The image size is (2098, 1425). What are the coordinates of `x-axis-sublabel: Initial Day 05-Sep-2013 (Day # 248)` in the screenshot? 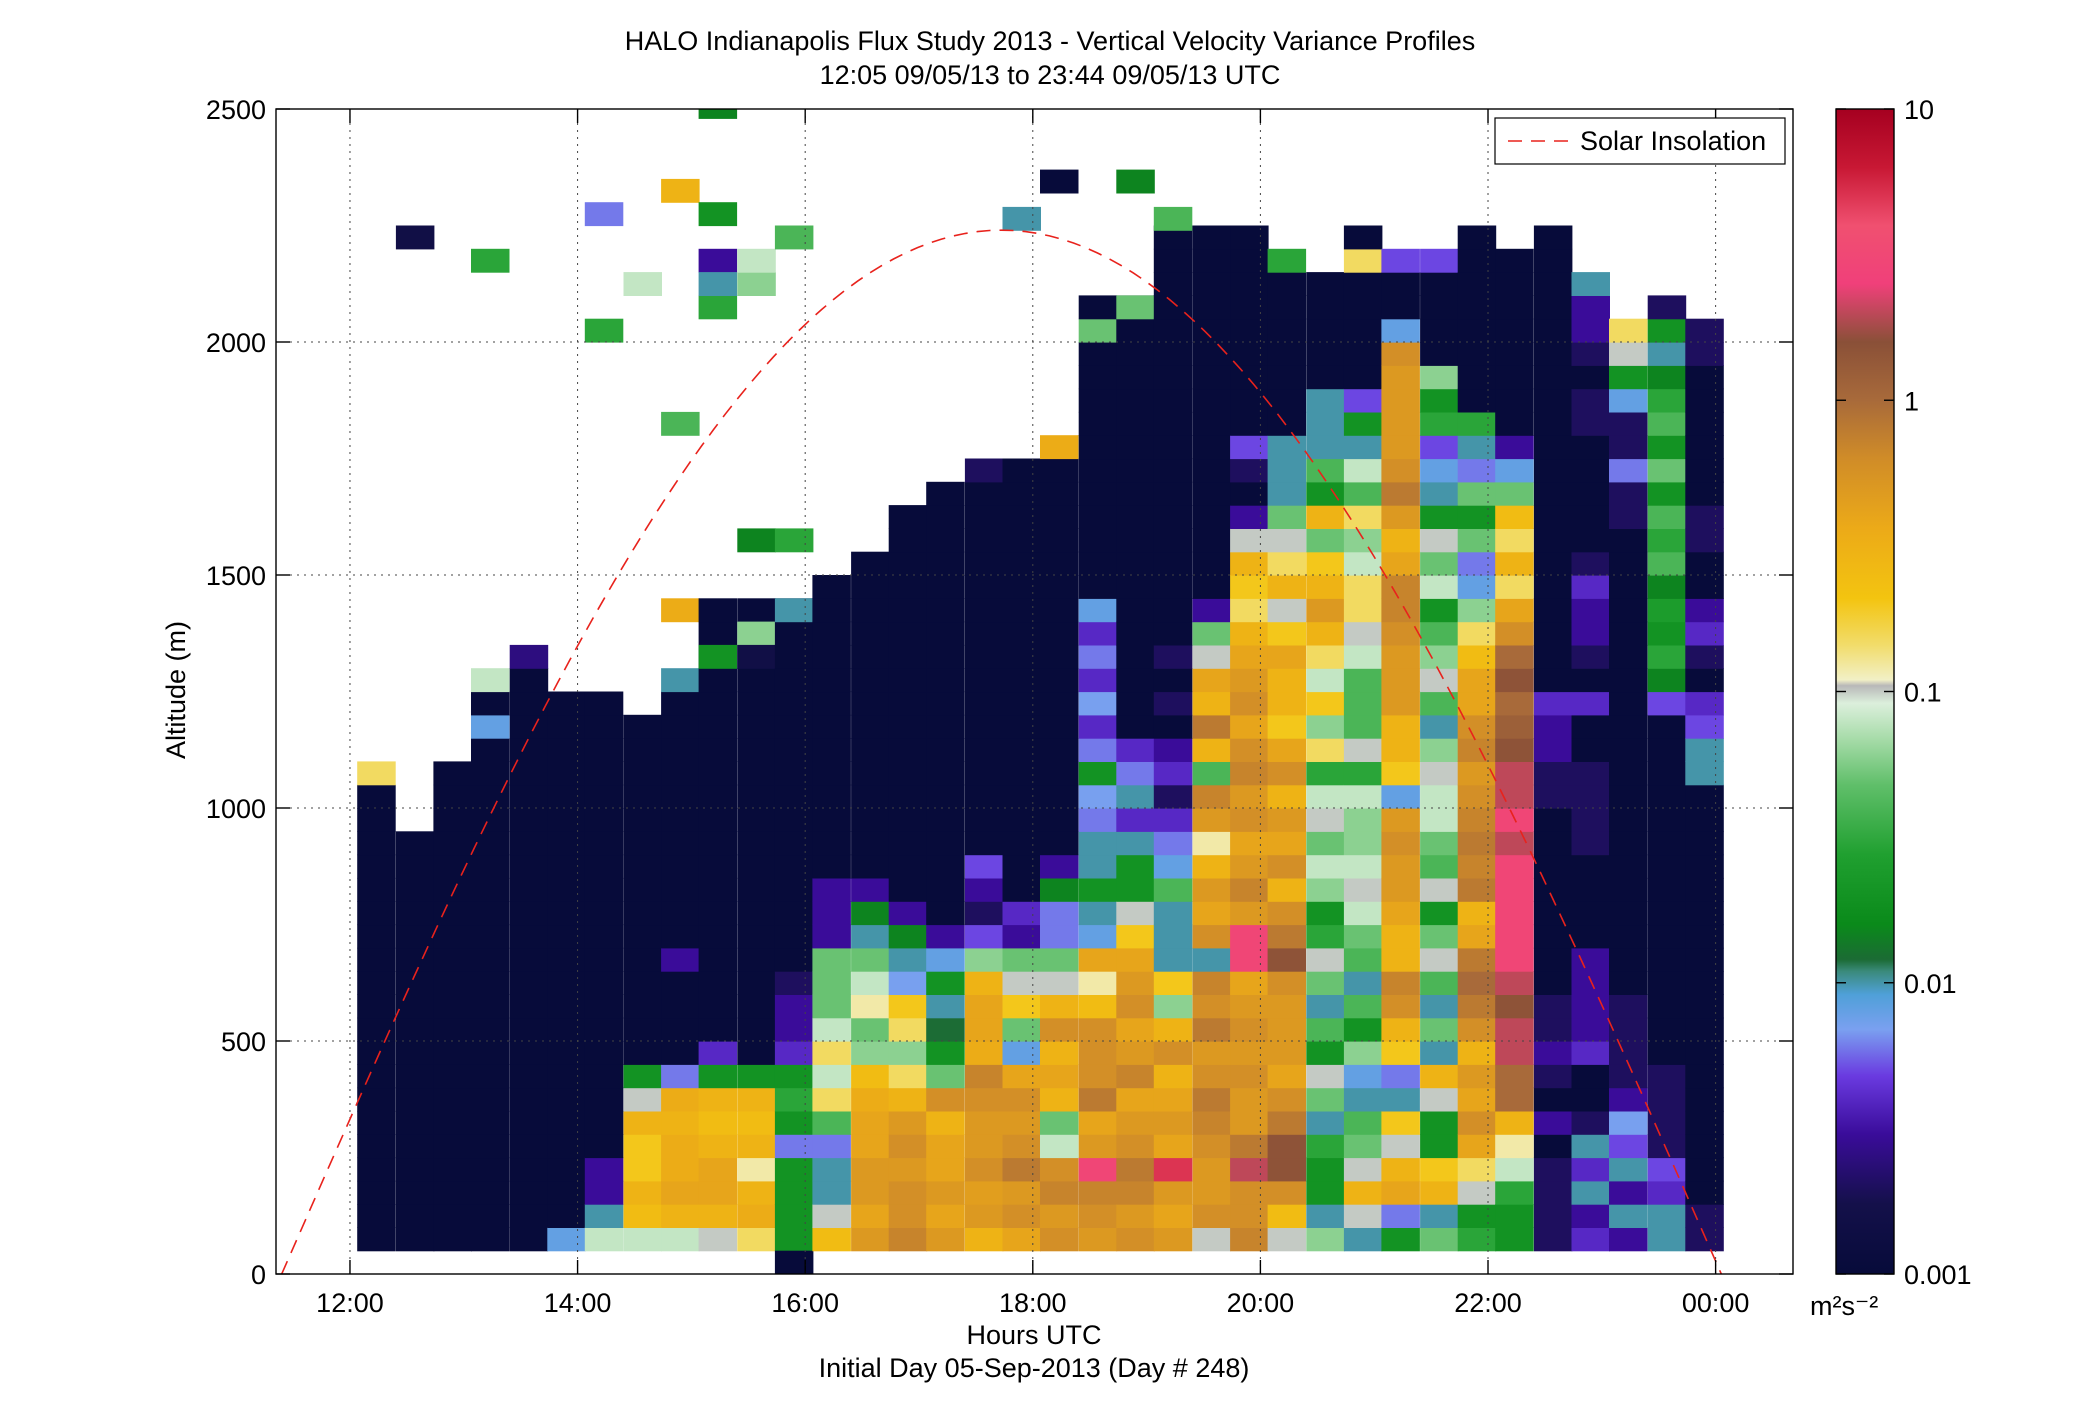 It's located at (1034, 1368).